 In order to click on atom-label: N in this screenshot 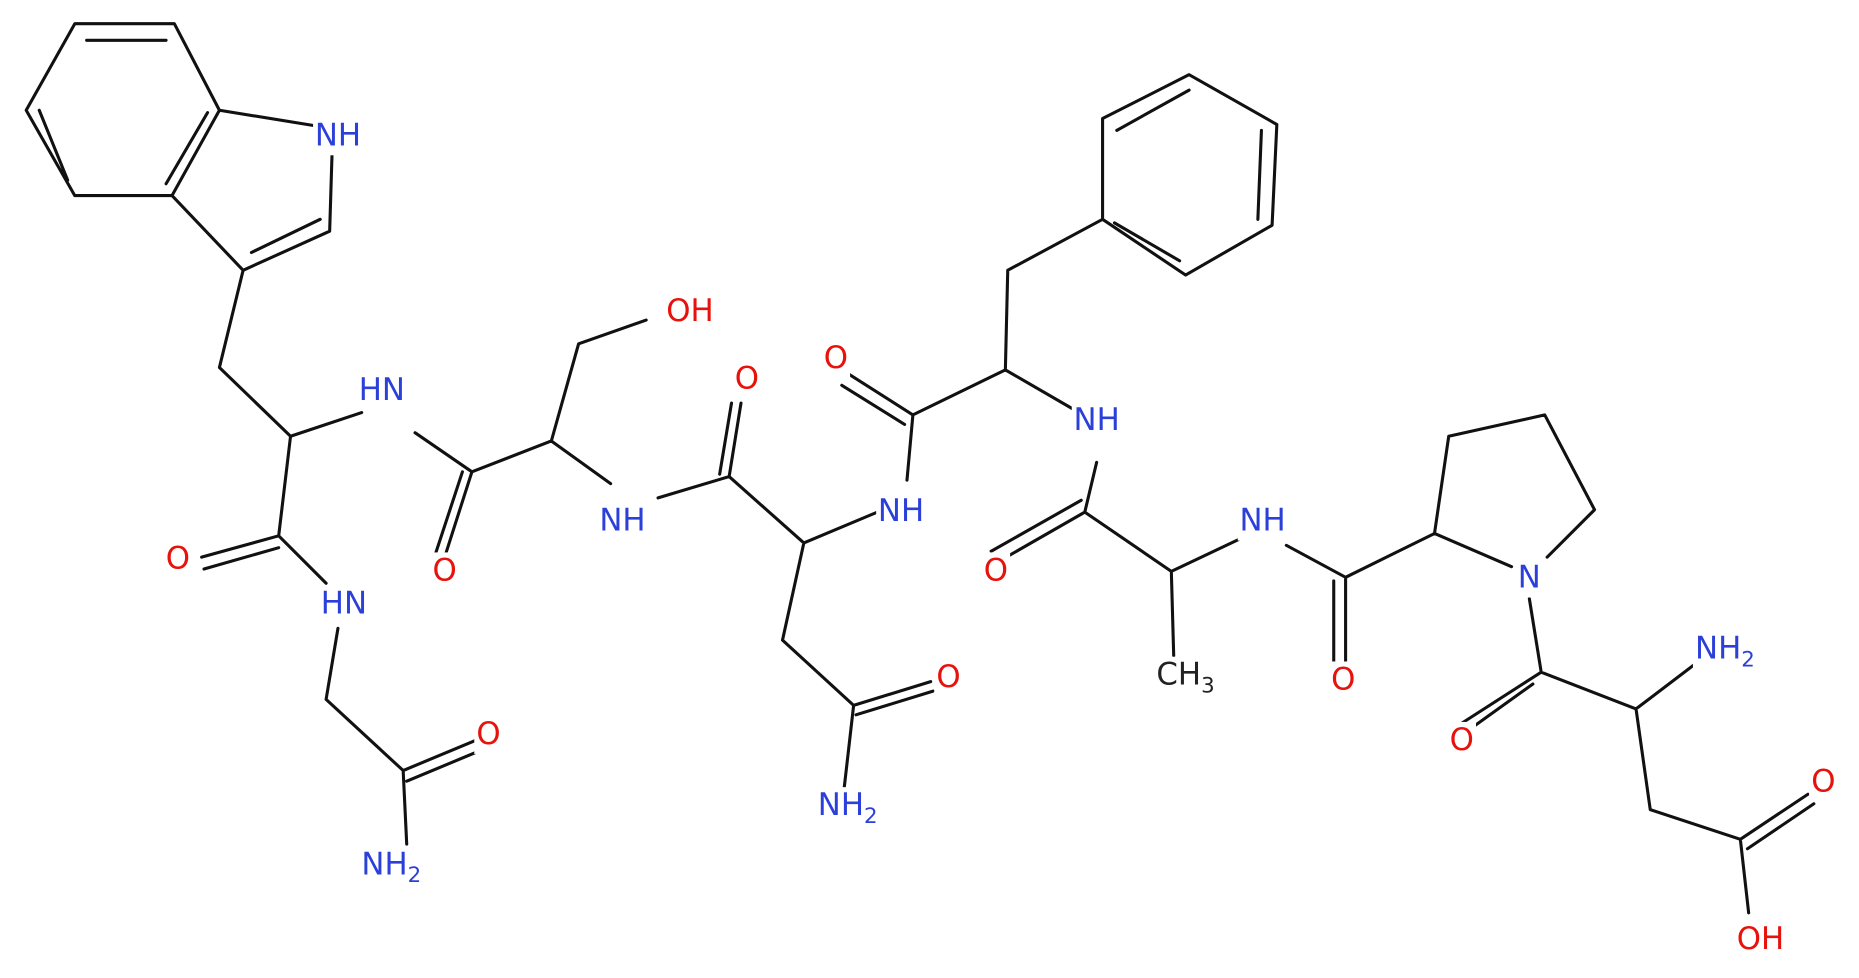, I will do `click(1529, 577)`.